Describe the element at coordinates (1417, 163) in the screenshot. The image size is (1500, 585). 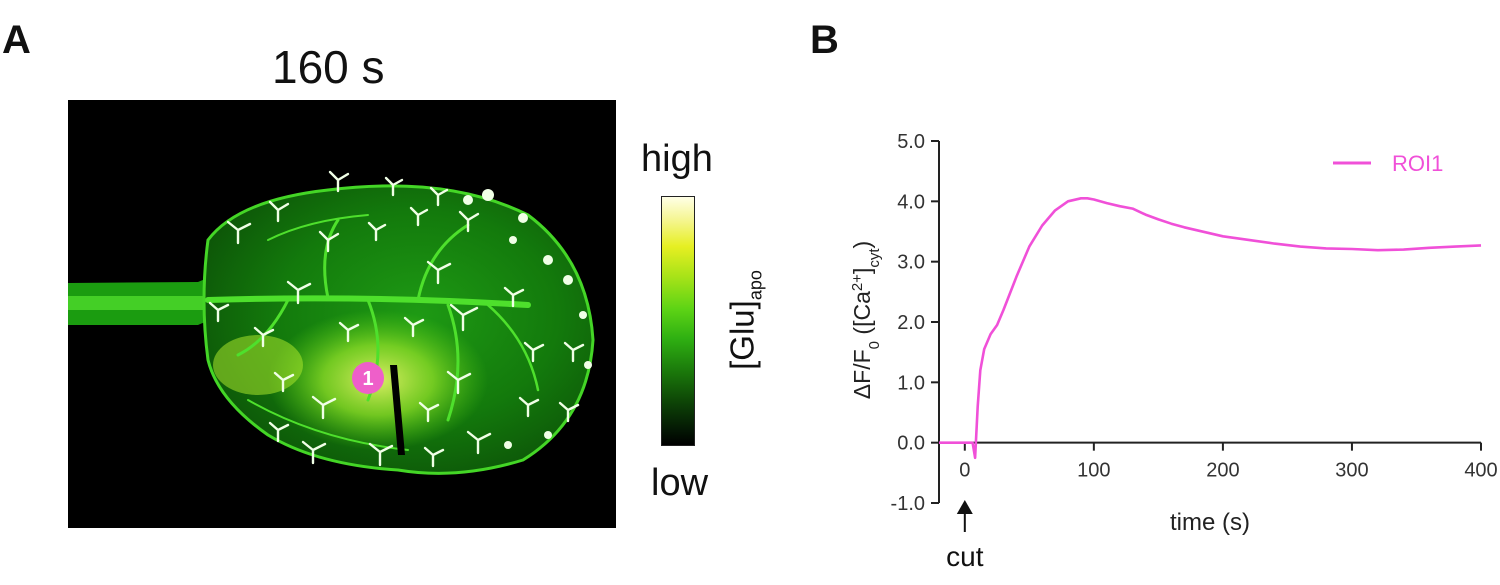
I see `legend-label-roi1: ROI1` at that location.